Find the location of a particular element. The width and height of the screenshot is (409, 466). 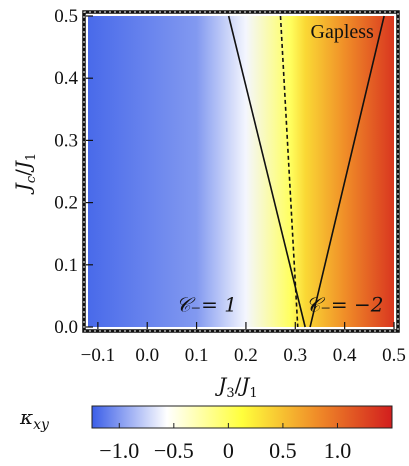

annotation-2: 𝒞₋= 1 is located at coordinates (206, 304).